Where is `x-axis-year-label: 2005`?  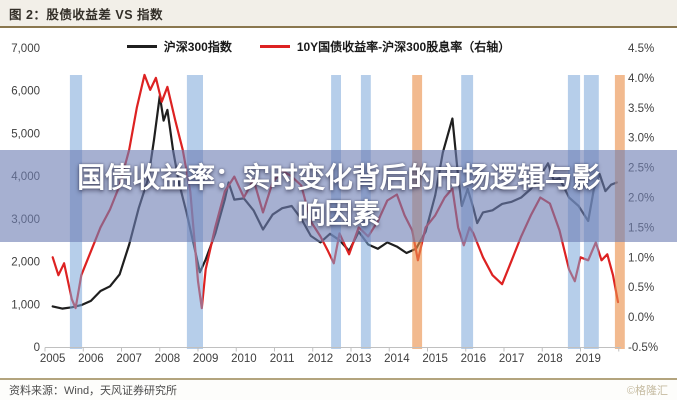
x-axis-year-label: 2005 is located at coordinates (53, 359).